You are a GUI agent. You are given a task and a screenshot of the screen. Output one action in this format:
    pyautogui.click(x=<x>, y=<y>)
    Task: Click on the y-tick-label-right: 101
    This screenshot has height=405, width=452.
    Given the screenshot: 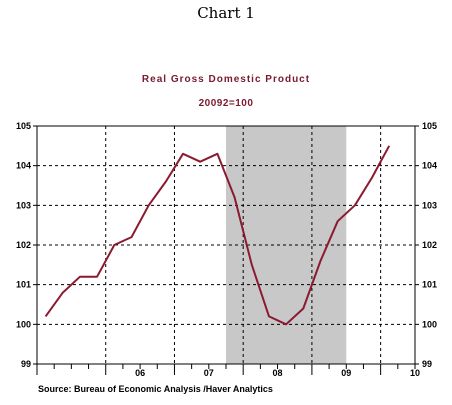 What is the action you would take?
    pyautogui.click(x=429, y=285)
    